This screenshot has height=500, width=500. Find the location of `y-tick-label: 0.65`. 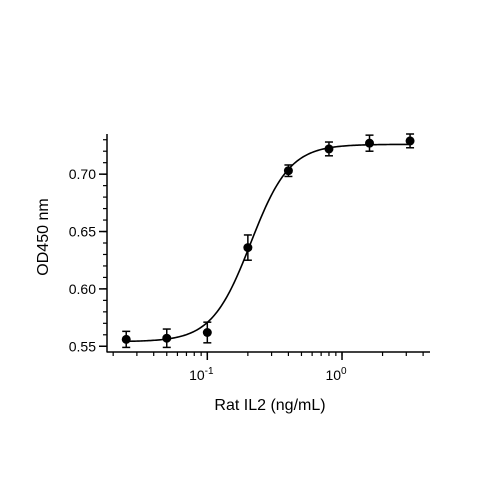

y-tick-label: 0.65 is located at coordinates (82, 232).